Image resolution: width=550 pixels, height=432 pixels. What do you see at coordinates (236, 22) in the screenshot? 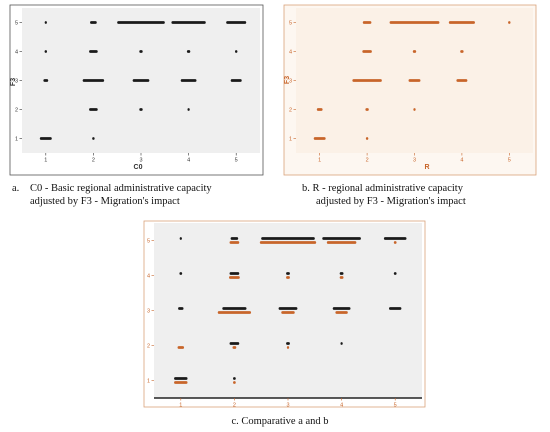
I see `point-a-black-x5-y5` at bounding box center [236, 22].